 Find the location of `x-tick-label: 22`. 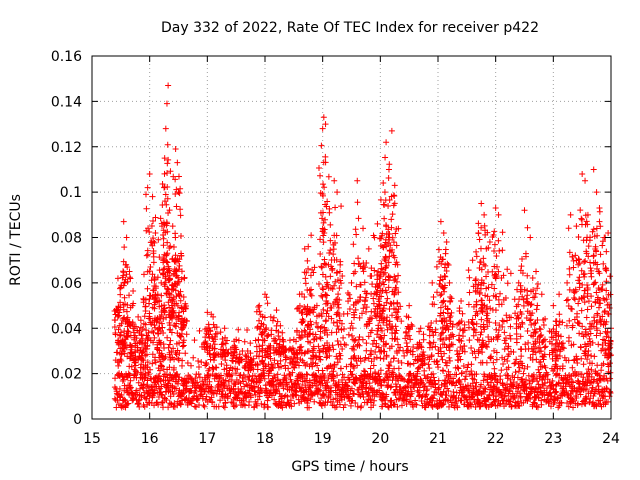

x-tick-label: 22 is located at coordinates (496, 439).